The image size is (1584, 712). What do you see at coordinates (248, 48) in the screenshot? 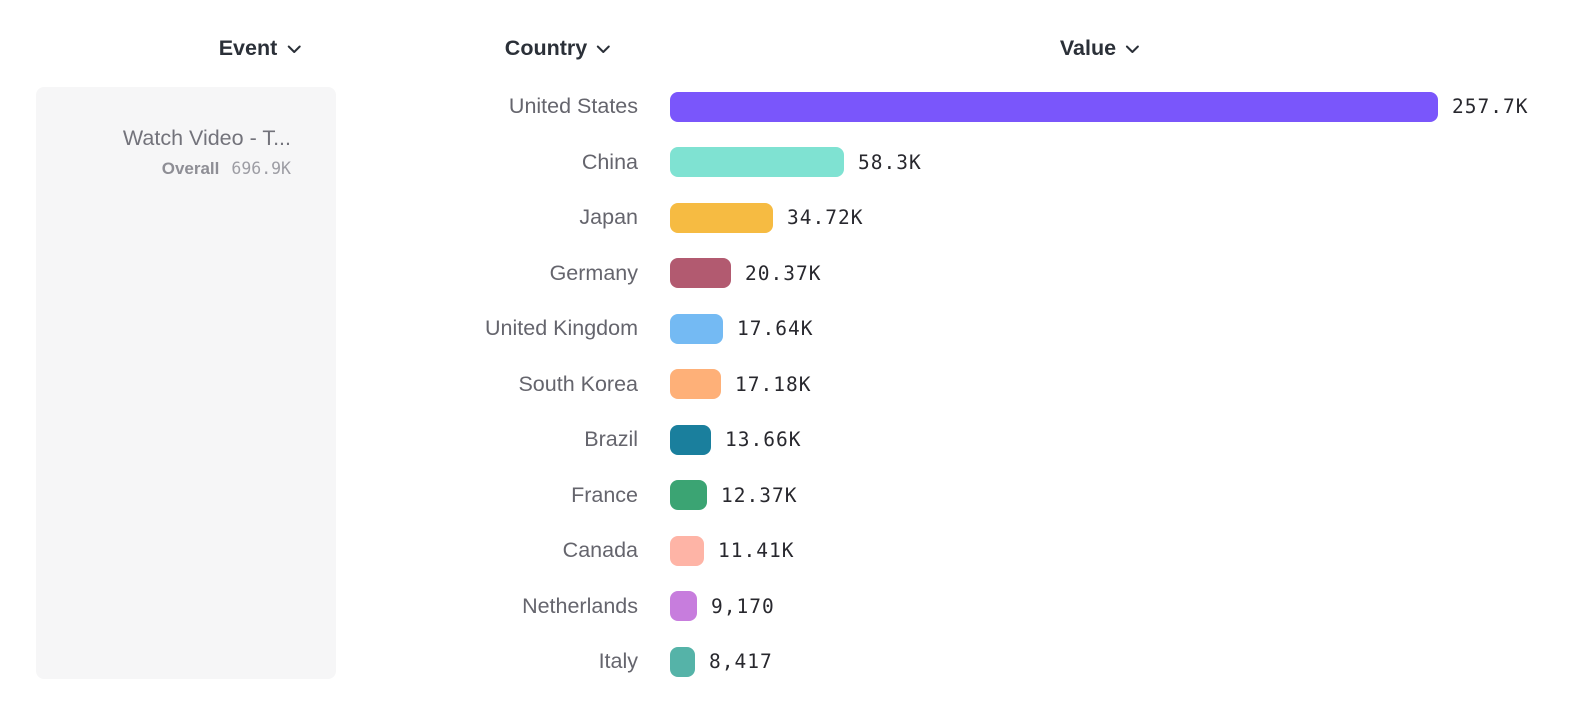
I see `event-column-label: Event` at bounding box center [248, 48].